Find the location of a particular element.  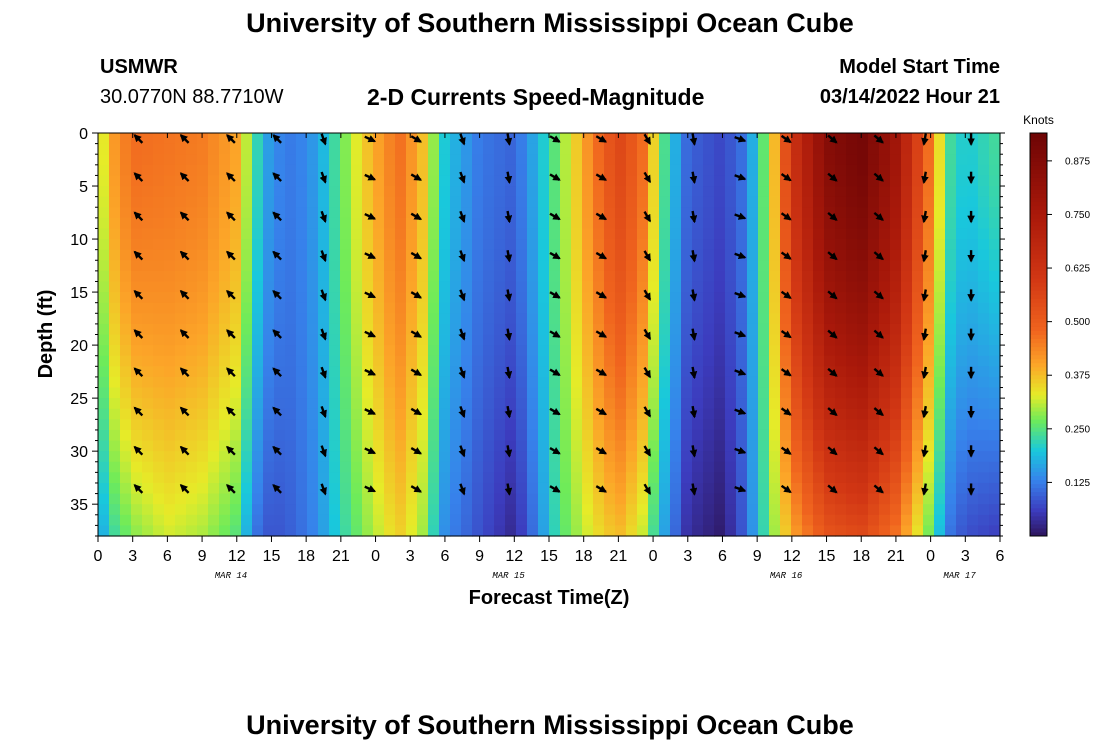

colorbar-swatch is located at coordinates (1038, 328).